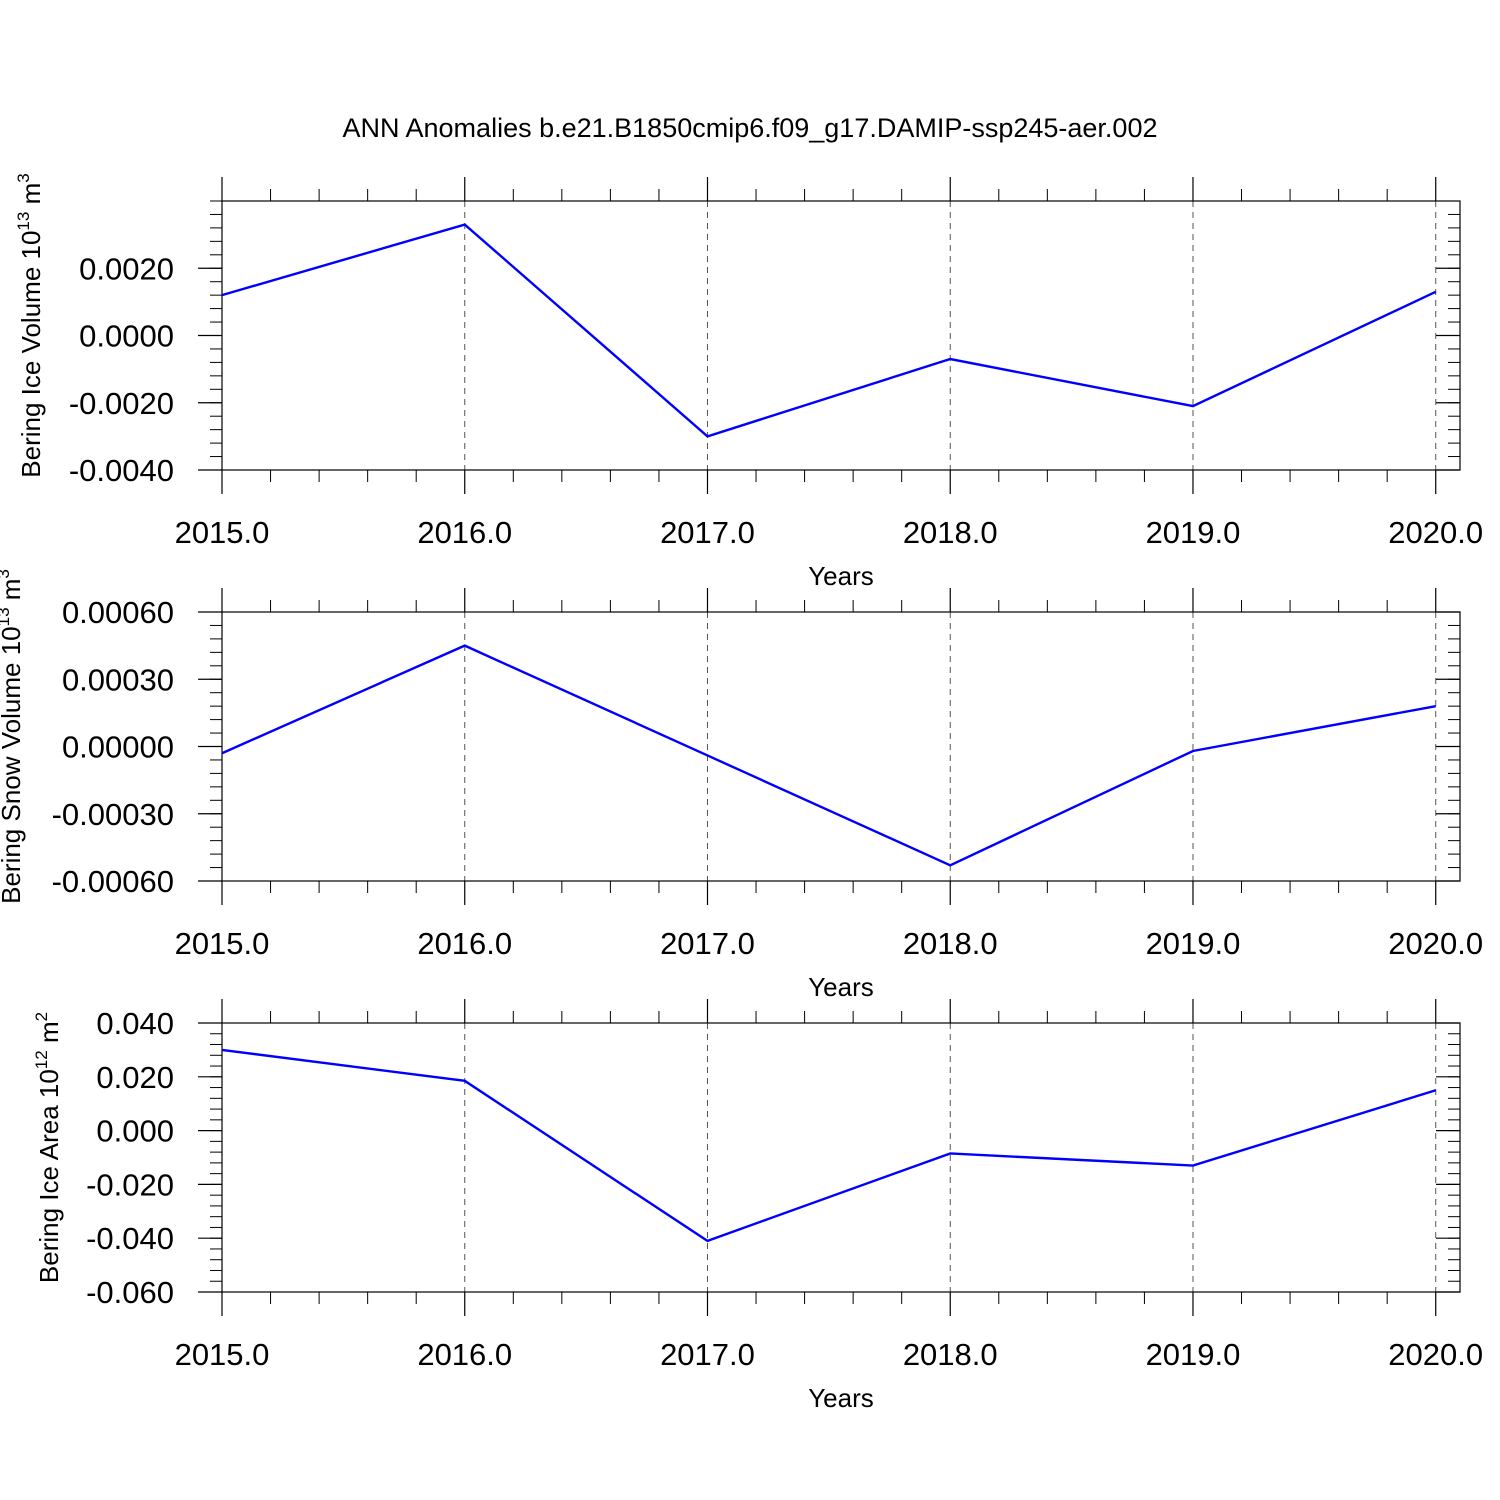 The height and width of the screenshot is (1500, 1500). I want to click on y-axis-label: Bering Ice Area 1012 m2, so click(48, 1147).